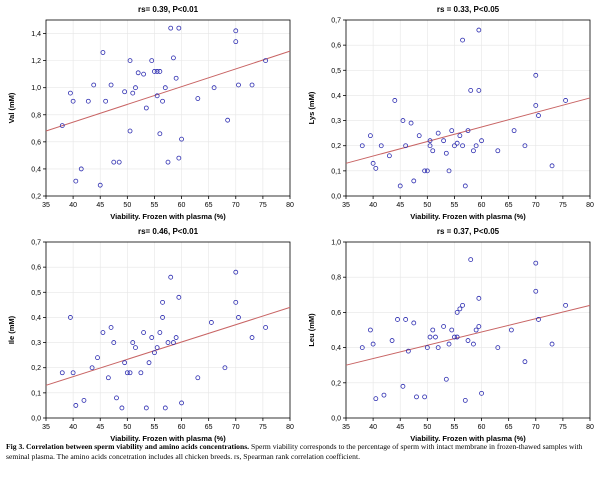  Describe the element at coordinates (482, 205) in the screenshot. I see `x-tick-label: 60` at that location.